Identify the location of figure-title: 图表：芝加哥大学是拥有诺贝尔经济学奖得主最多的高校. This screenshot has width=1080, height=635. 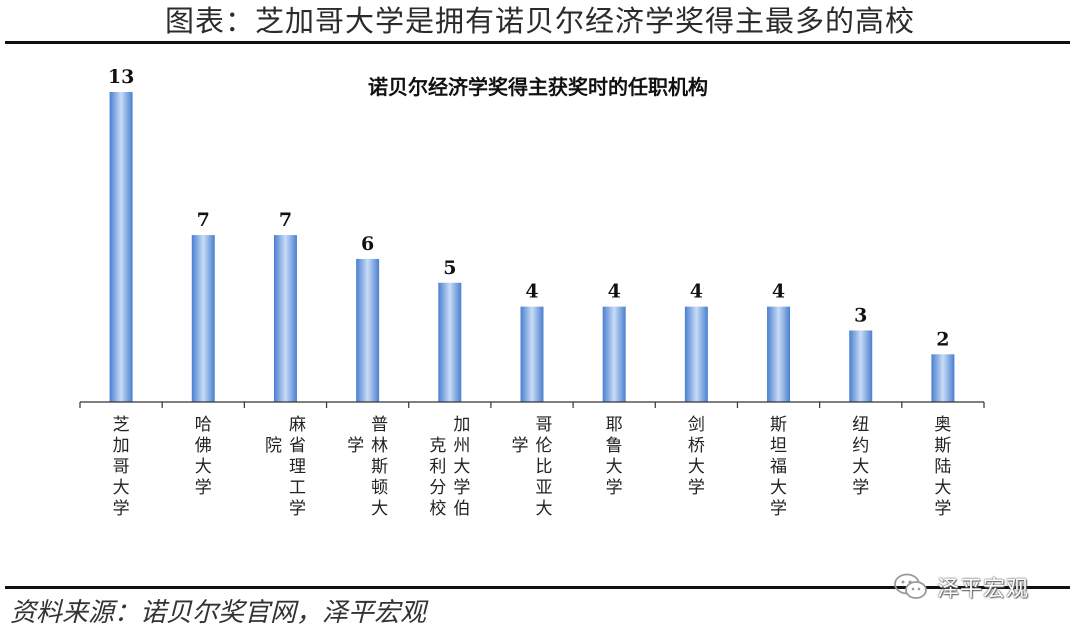
(539, 21).